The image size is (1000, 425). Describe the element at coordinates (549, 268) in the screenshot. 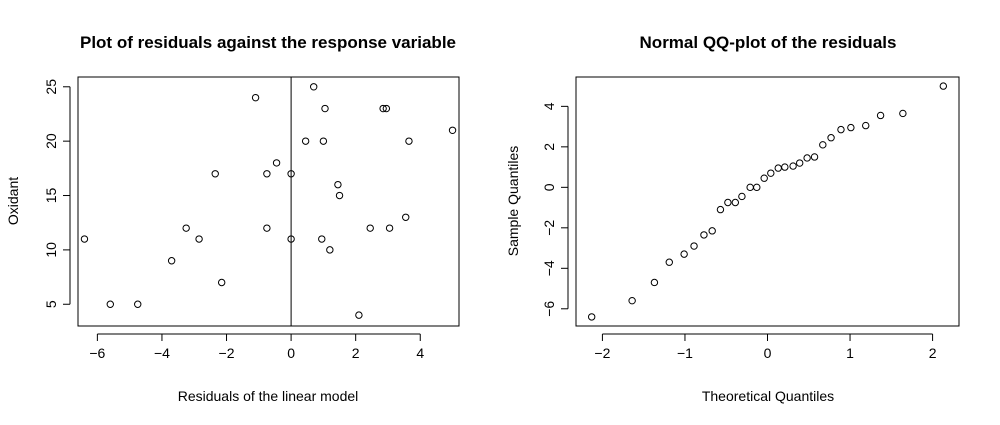

I see `y-tick-label: −4` at that location.